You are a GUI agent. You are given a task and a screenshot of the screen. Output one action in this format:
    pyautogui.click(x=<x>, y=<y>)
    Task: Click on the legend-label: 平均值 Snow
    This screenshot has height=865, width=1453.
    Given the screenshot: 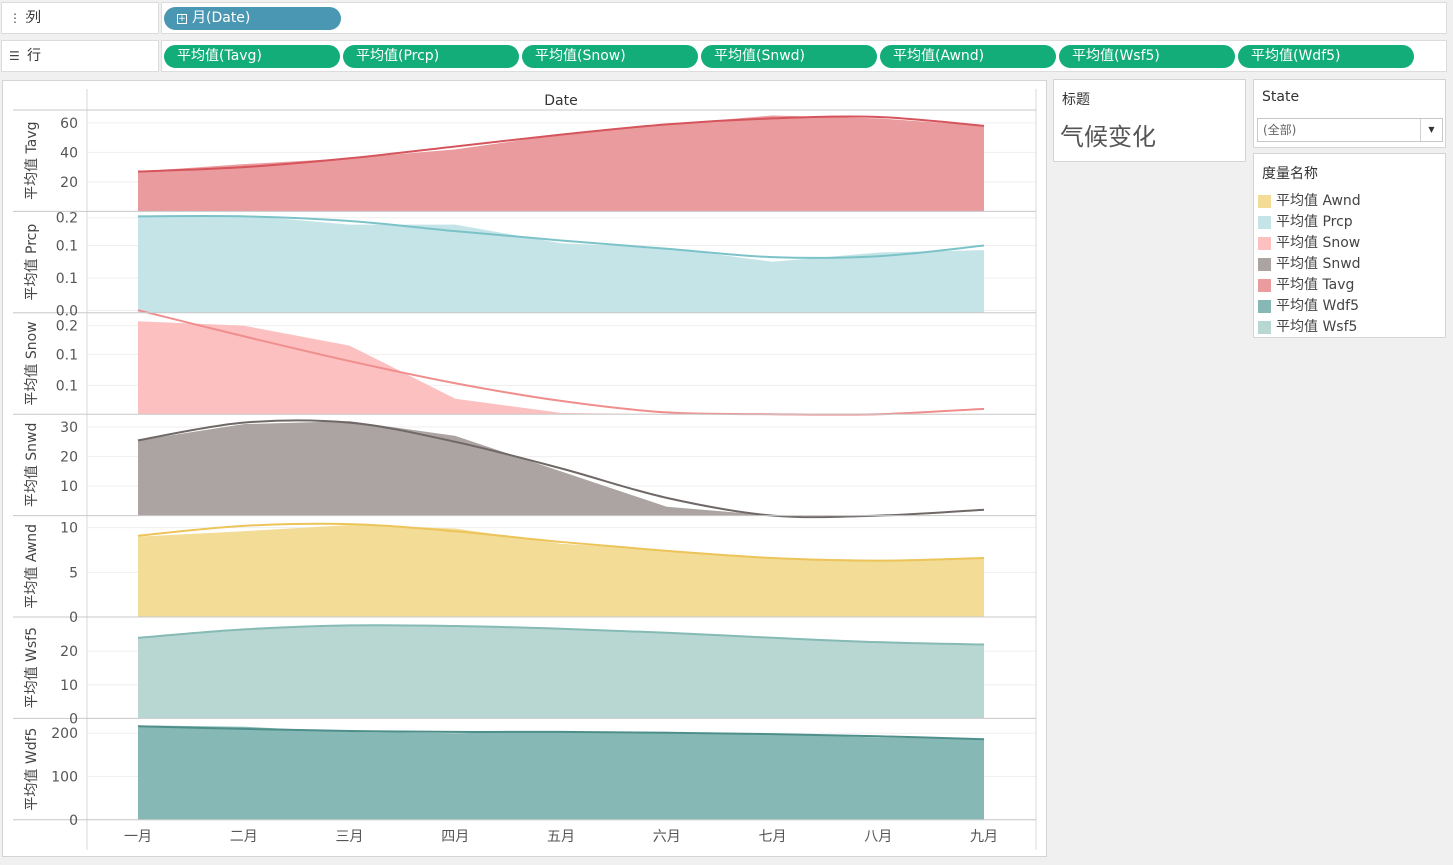 What is the action you would take?
    pyautogui.click(x=1318, y=243)
    